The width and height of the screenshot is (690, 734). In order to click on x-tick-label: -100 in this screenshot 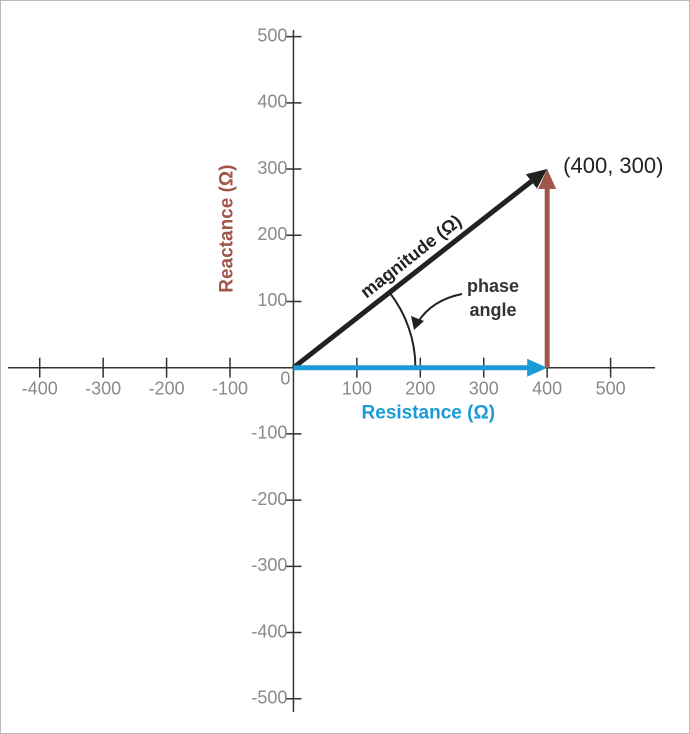, I will do `click(230, 388)`.